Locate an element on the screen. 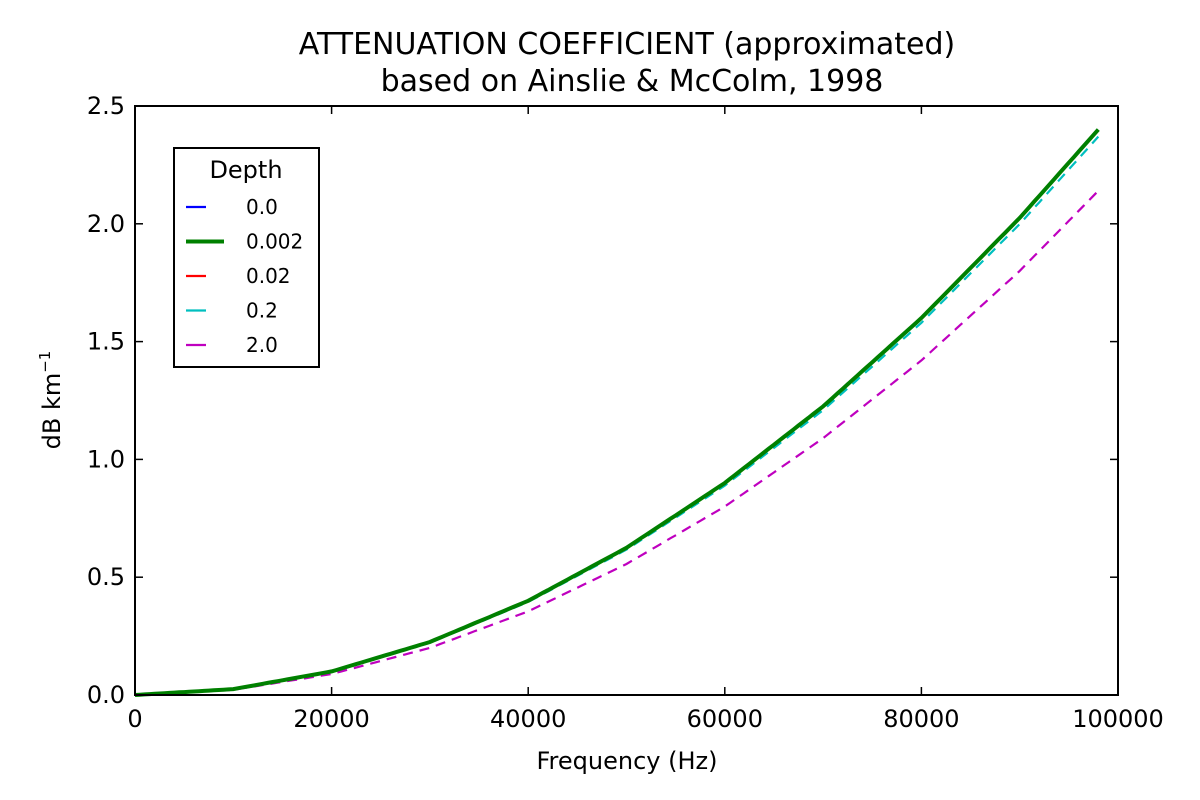  x-tick-label: 40000 is located at coordinates (528, 719).